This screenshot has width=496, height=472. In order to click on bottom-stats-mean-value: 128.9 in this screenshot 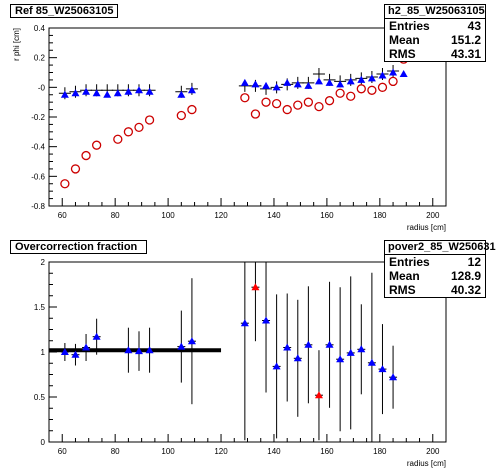, I will do `click(465, 276)`.